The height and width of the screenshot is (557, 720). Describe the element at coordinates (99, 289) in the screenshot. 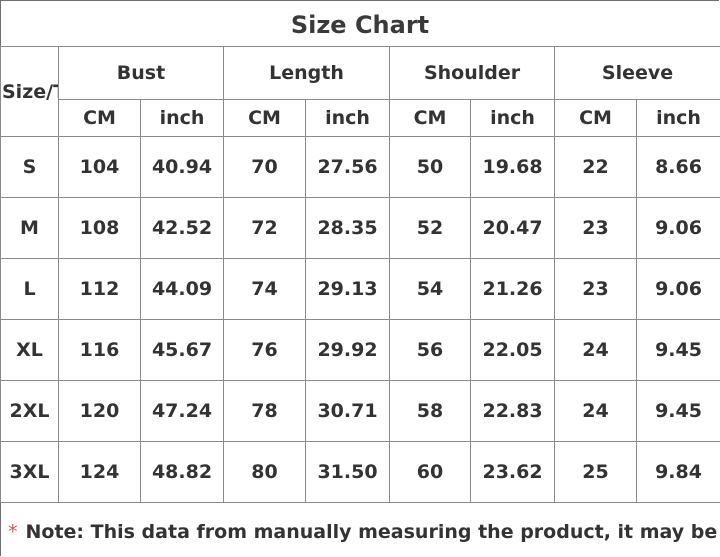

I see `bust-cm-cell: 112` at that location.